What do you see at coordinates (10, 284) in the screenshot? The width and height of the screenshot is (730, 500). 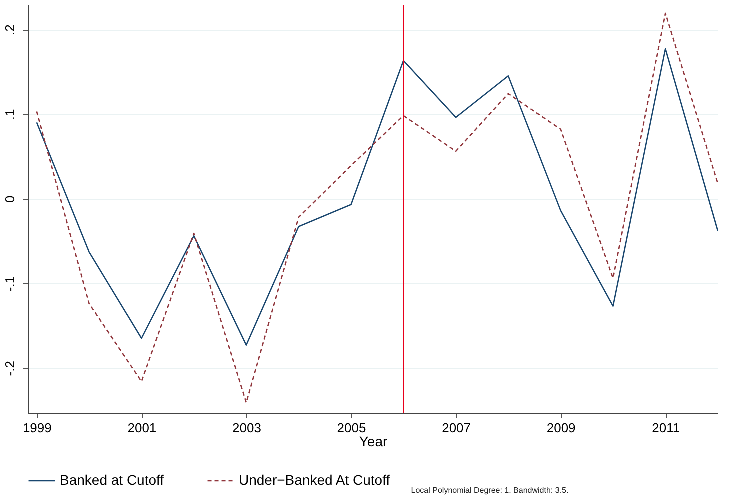 I see `y-tick-label: -.1` at bounding box center [10, 284].